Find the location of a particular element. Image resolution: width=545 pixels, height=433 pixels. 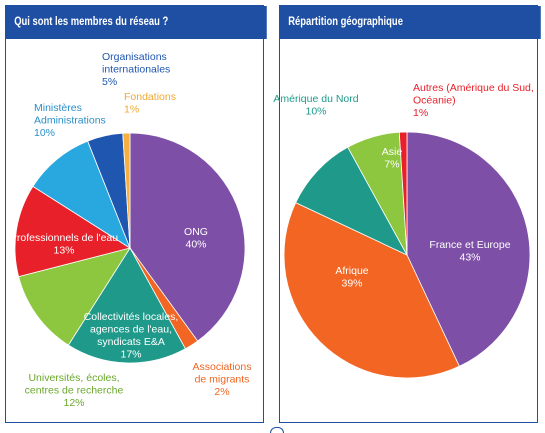

geography-slice-value-3: 7% is located at coordinates (391, 165).